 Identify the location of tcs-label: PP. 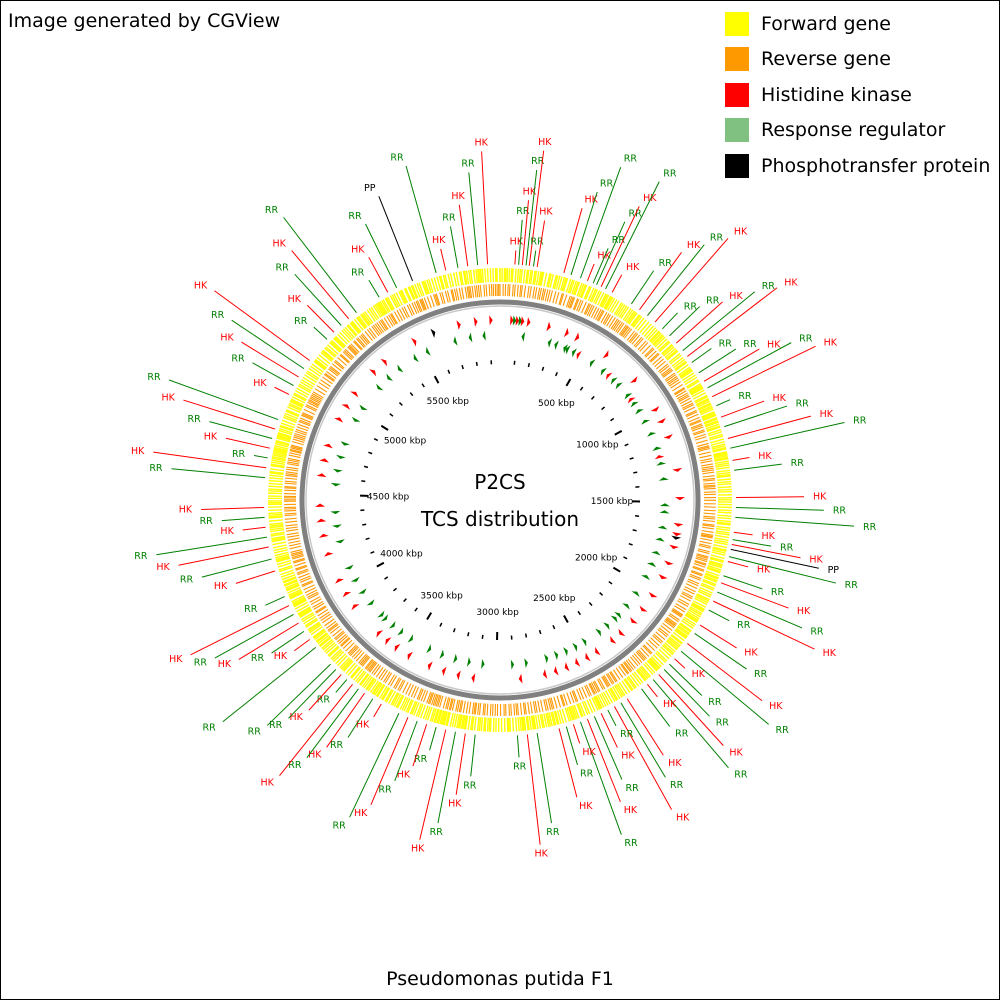
(834, 570).